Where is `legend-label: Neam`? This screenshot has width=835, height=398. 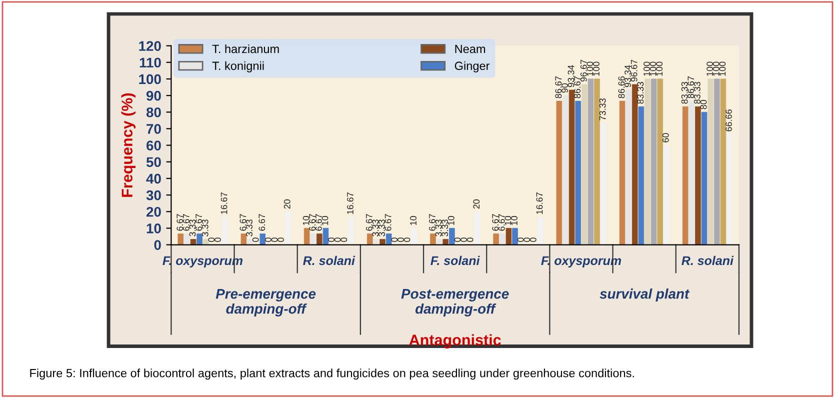
legend-label: Neam is located at coordinates (470, 49).